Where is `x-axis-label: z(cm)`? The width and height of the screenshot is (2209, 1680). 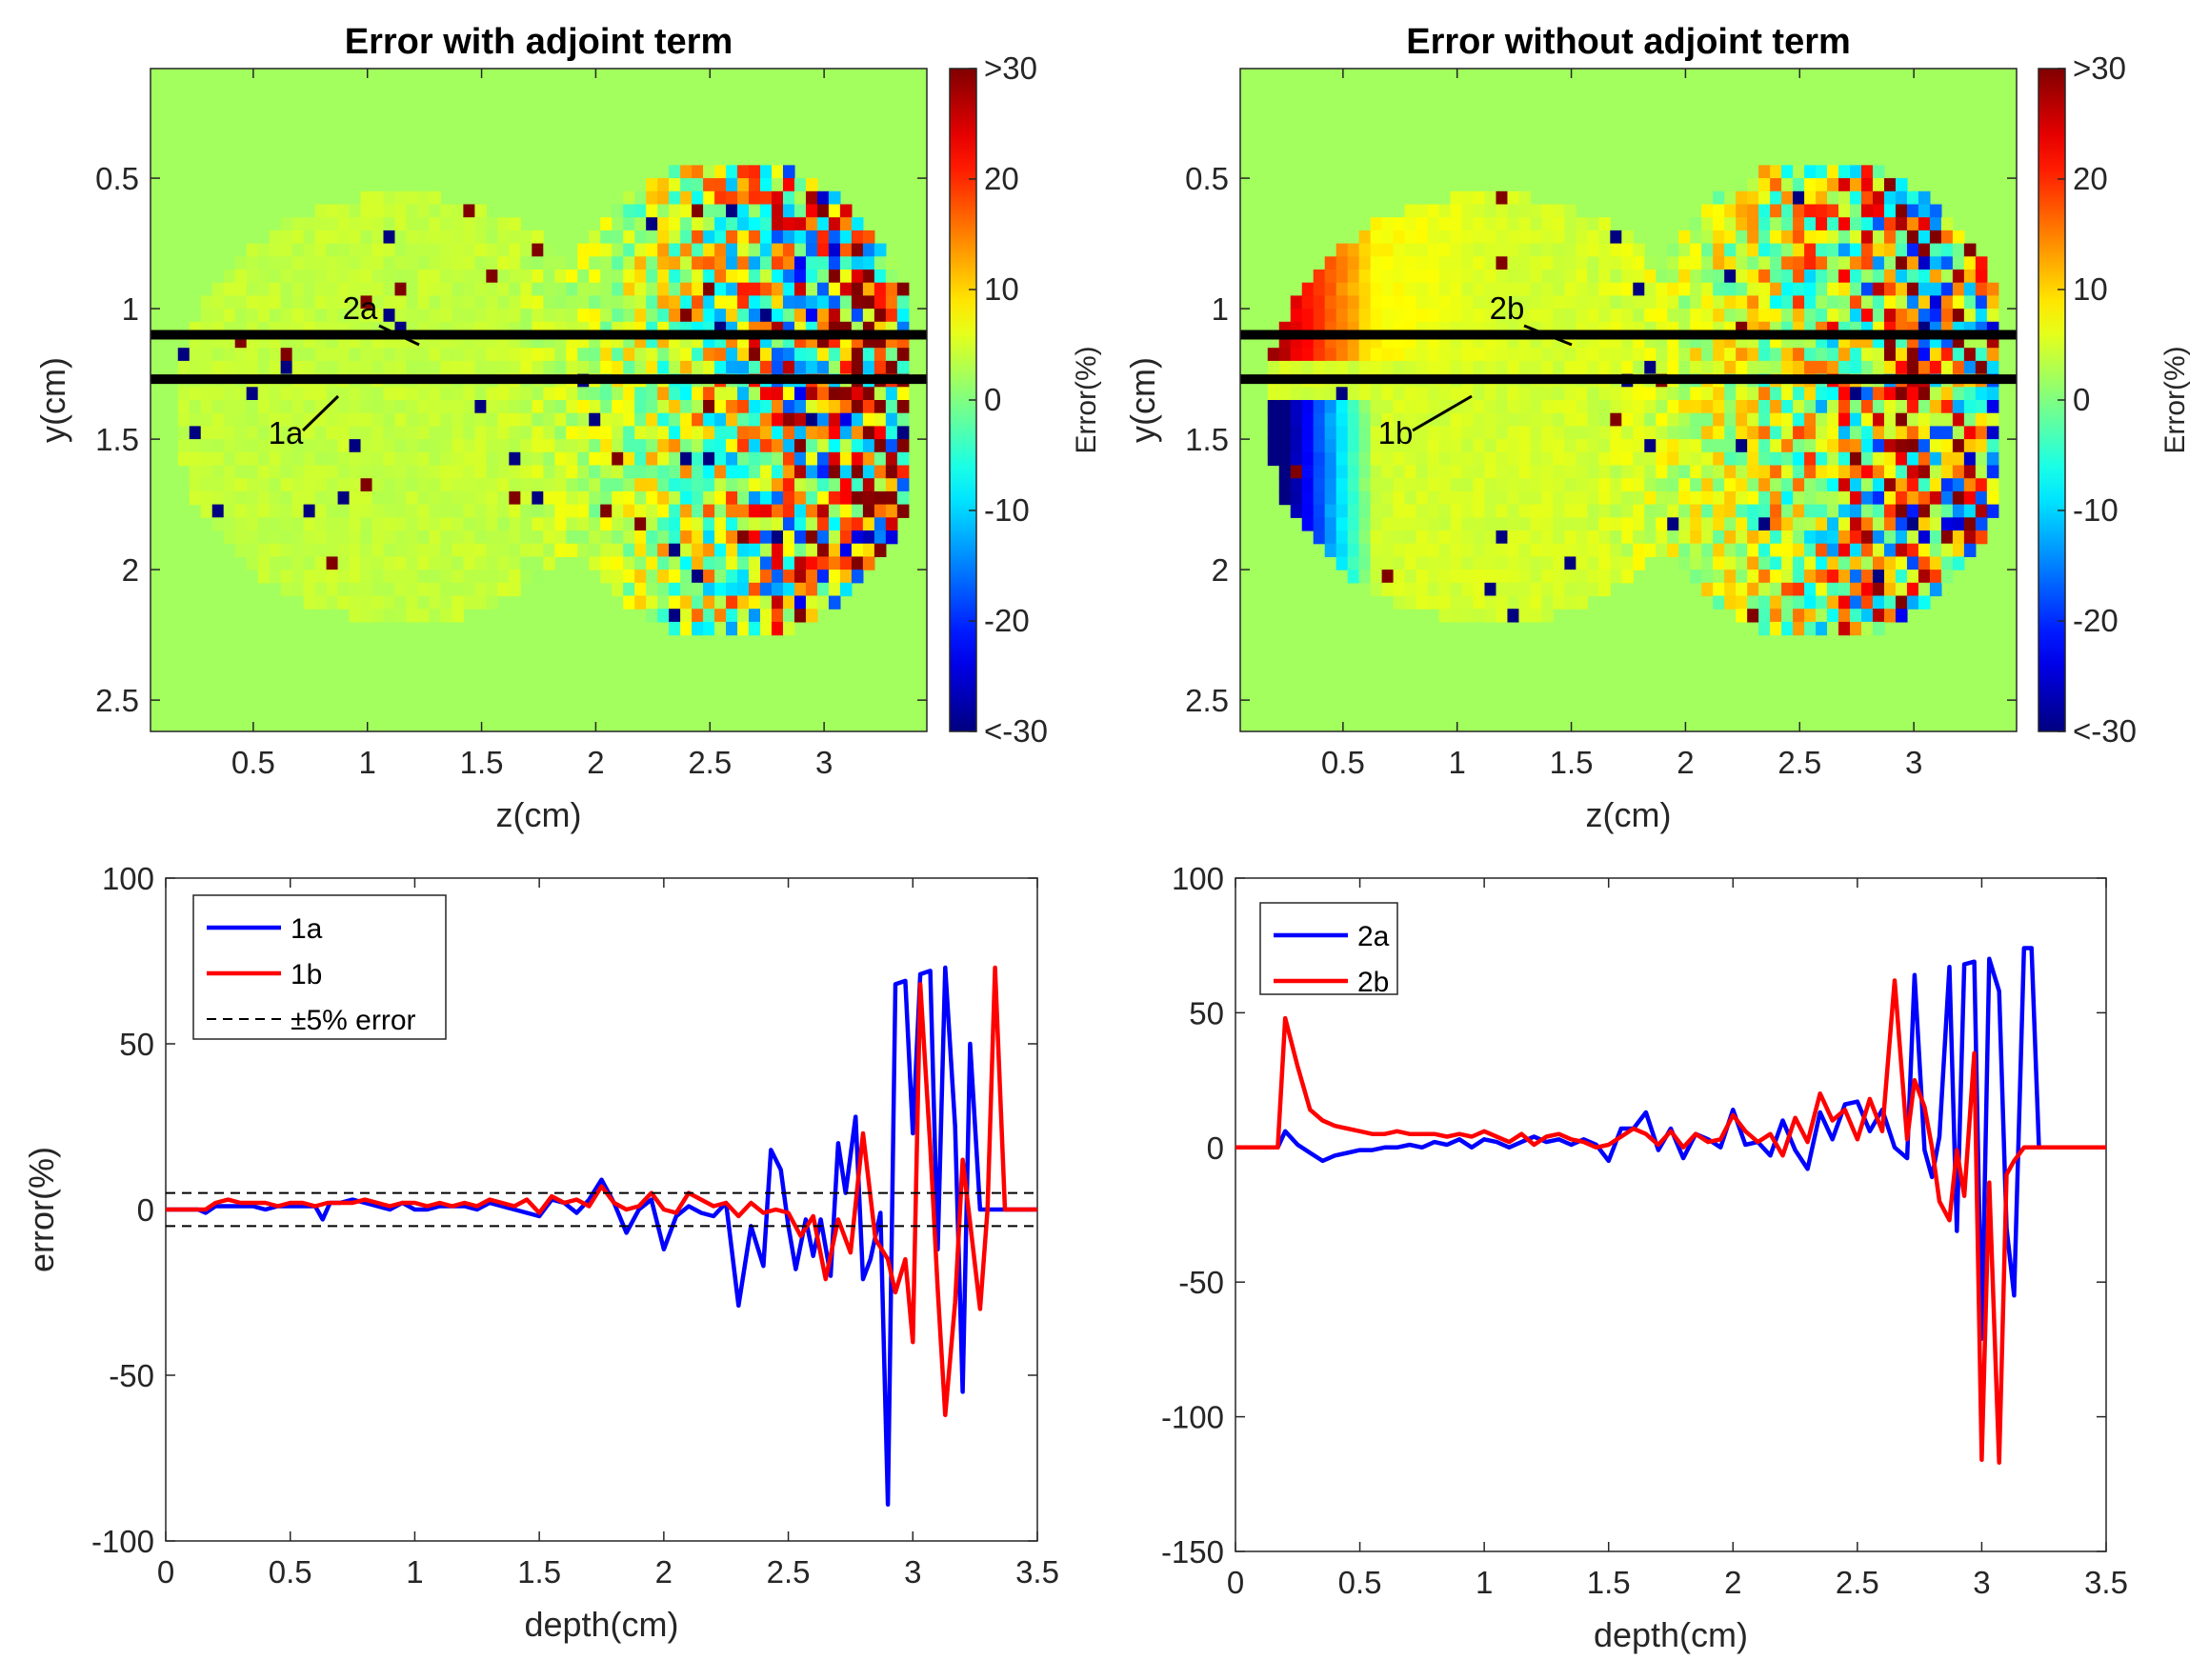
x-axis-label: z(cm) is located at coordinates (539, 814).